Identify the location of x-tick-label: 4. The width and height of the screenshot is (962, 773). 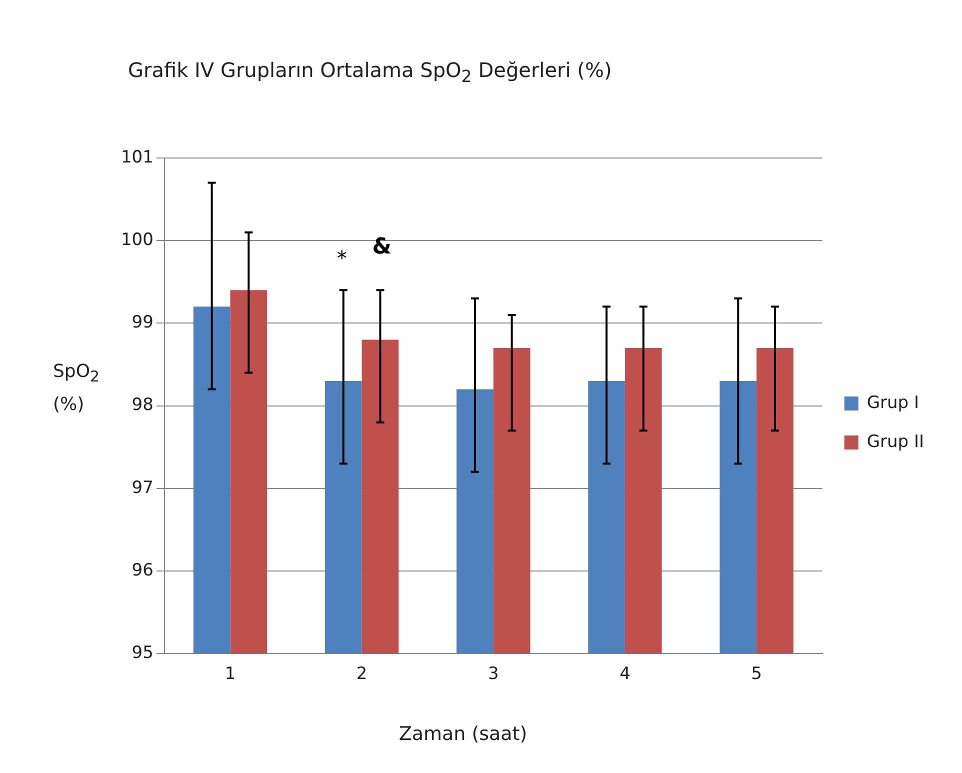
(625, 674).